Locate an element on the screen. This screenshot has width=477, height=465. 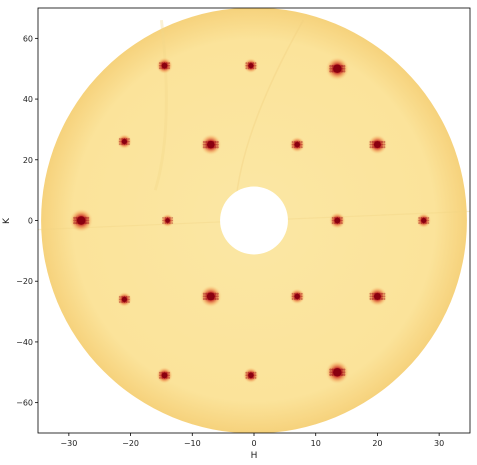
x-axis: −30 −20 −10 0 10 20 30 is located at coordinates (252, 440).